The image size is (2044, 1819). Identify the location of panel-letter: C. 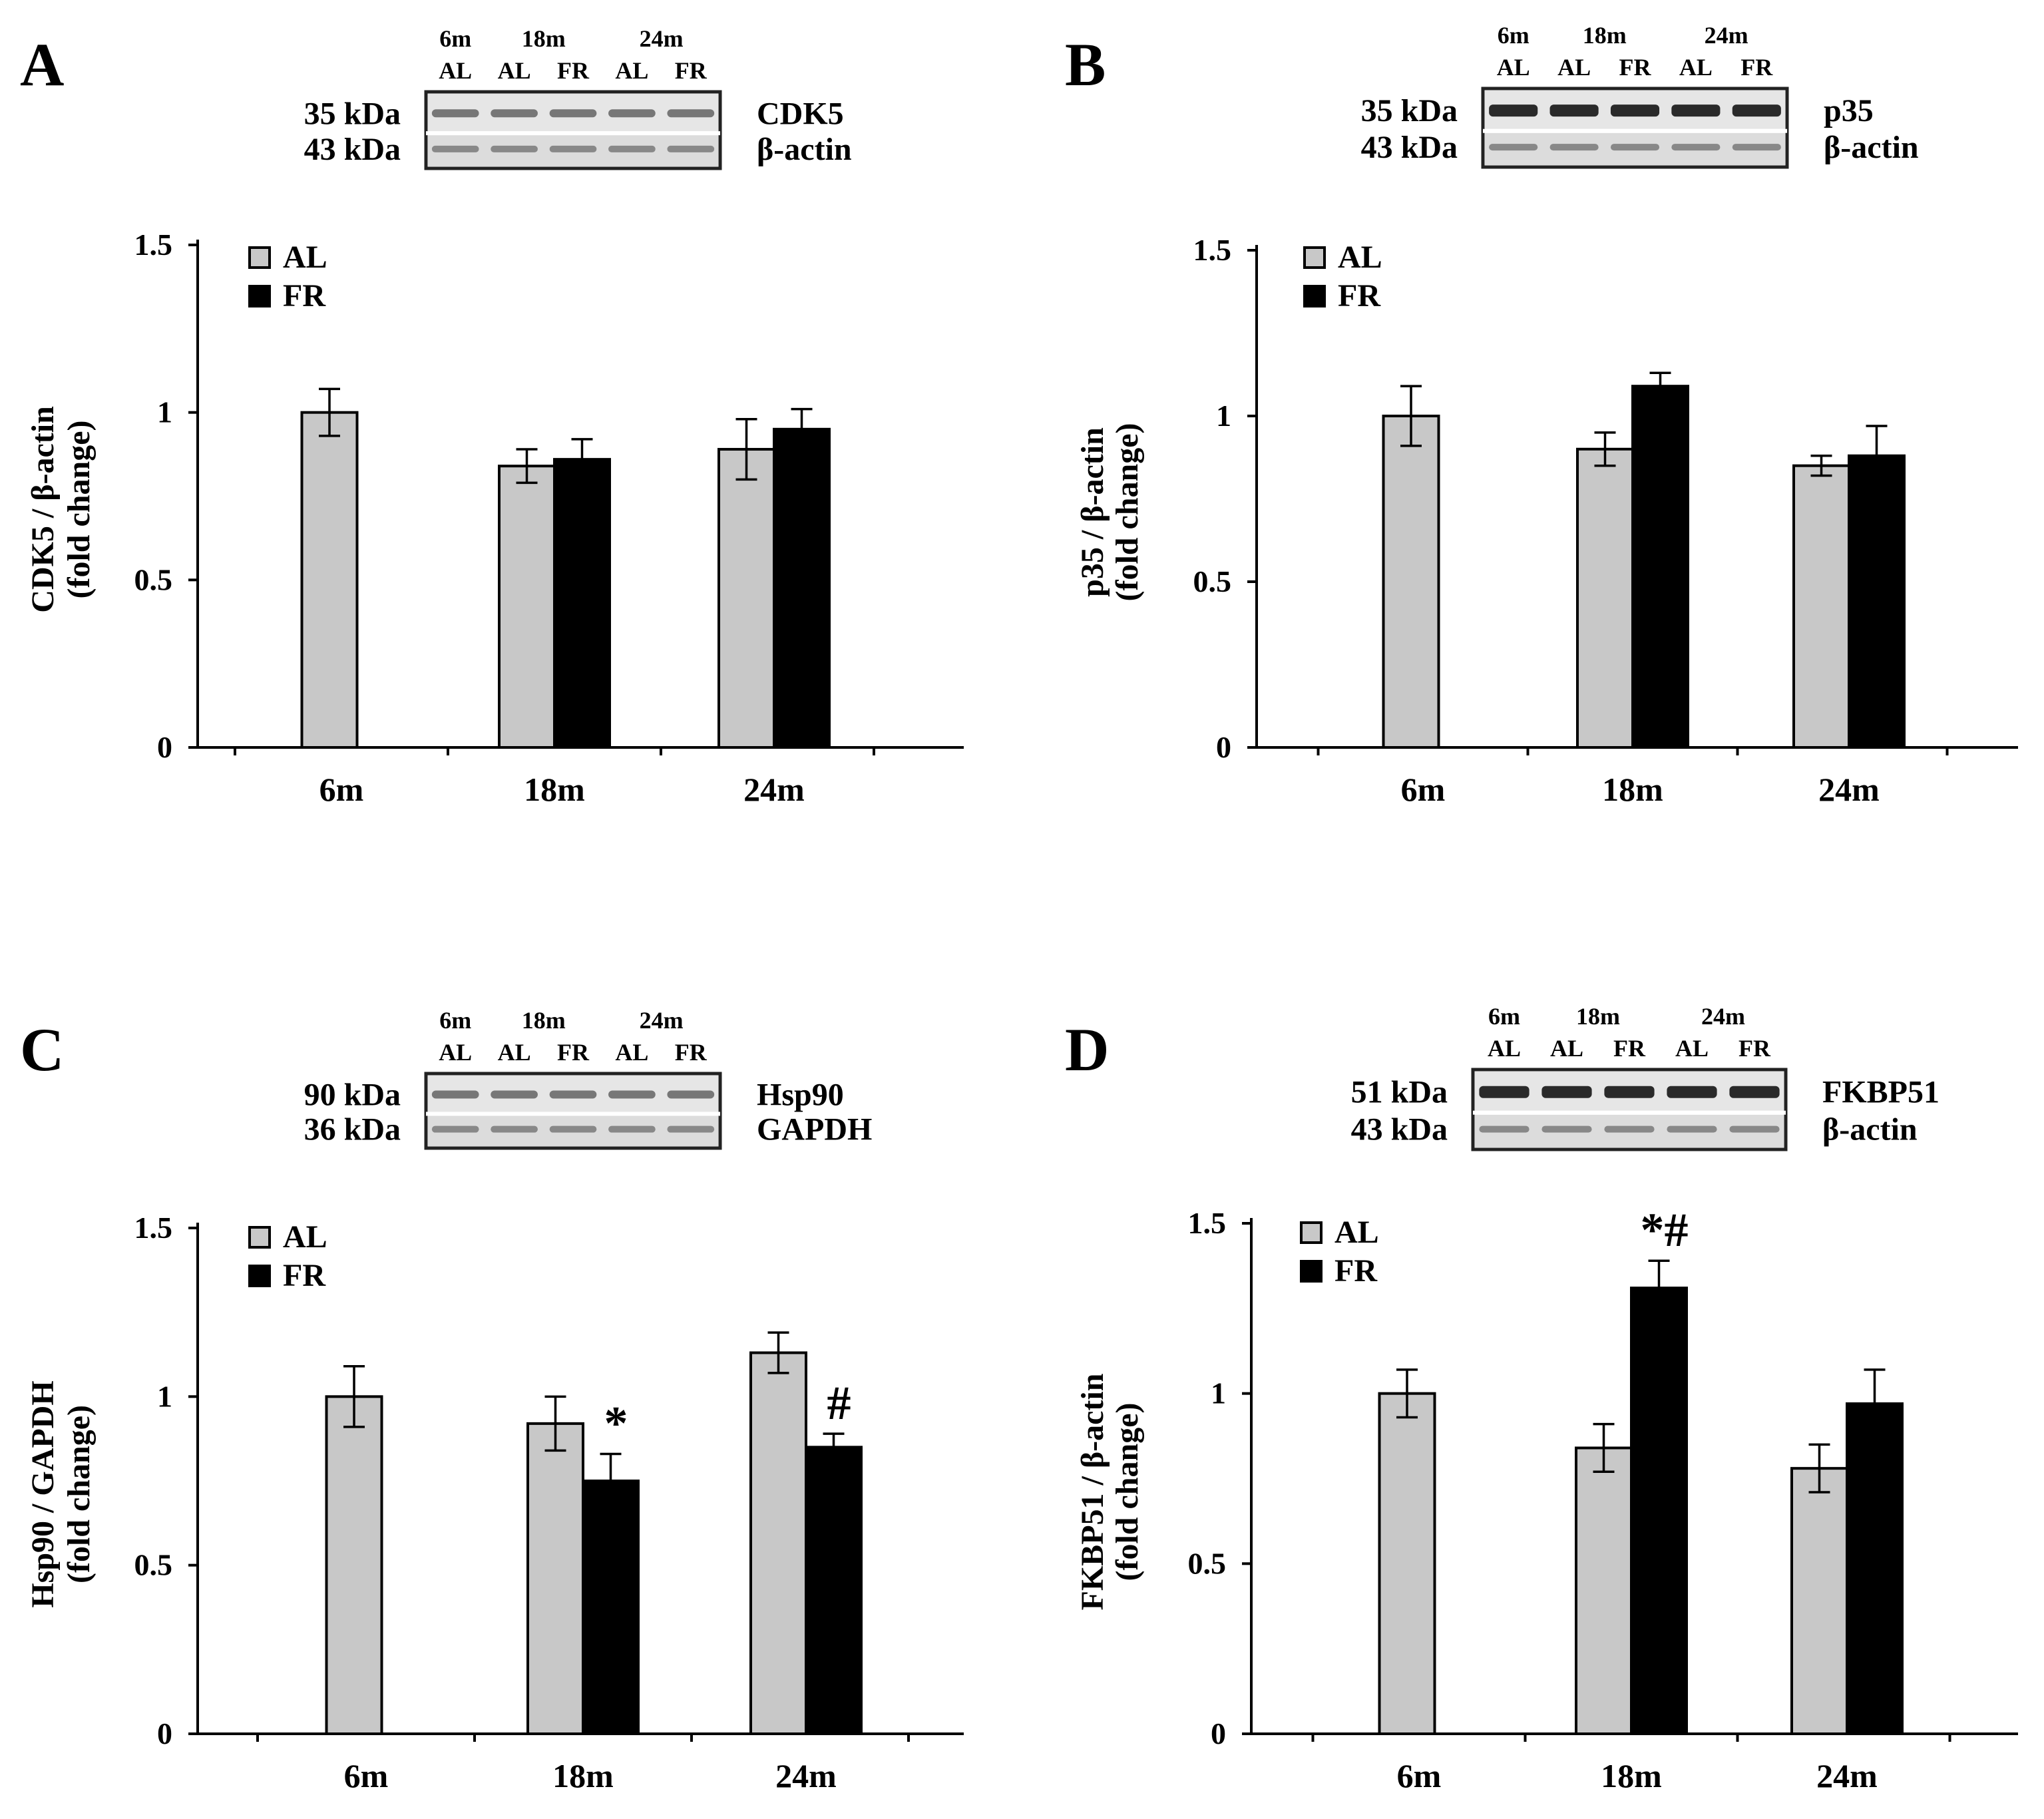
(42, 1050).